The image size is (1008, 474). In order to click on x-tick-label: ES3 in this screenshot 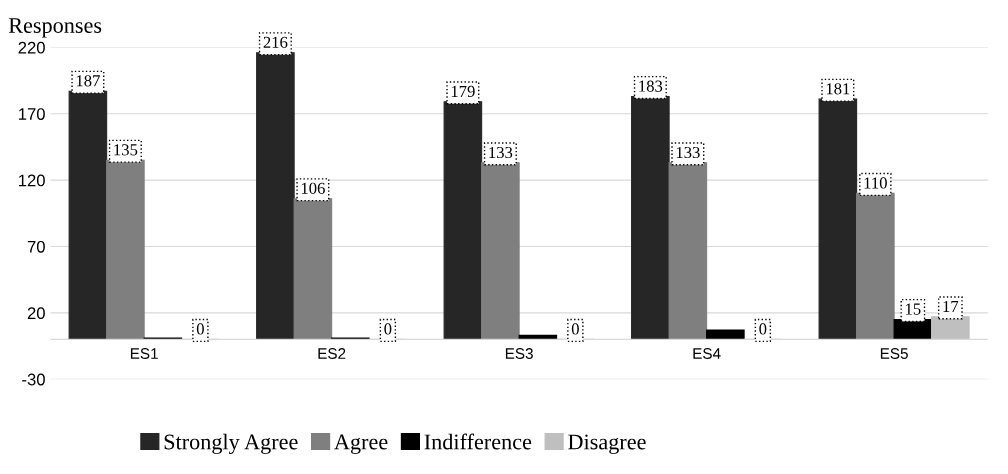, I will do `click(519, 353)`.